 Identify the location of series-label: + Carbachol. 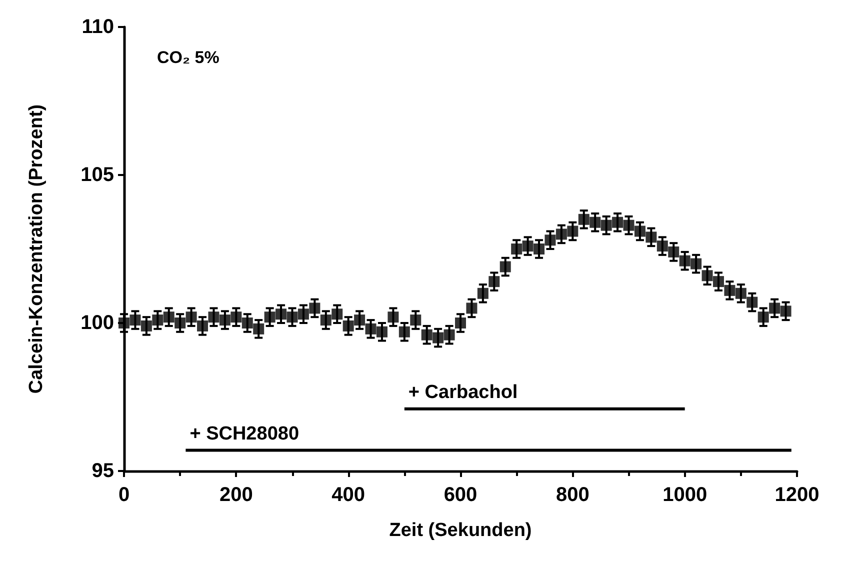
(463, 392).